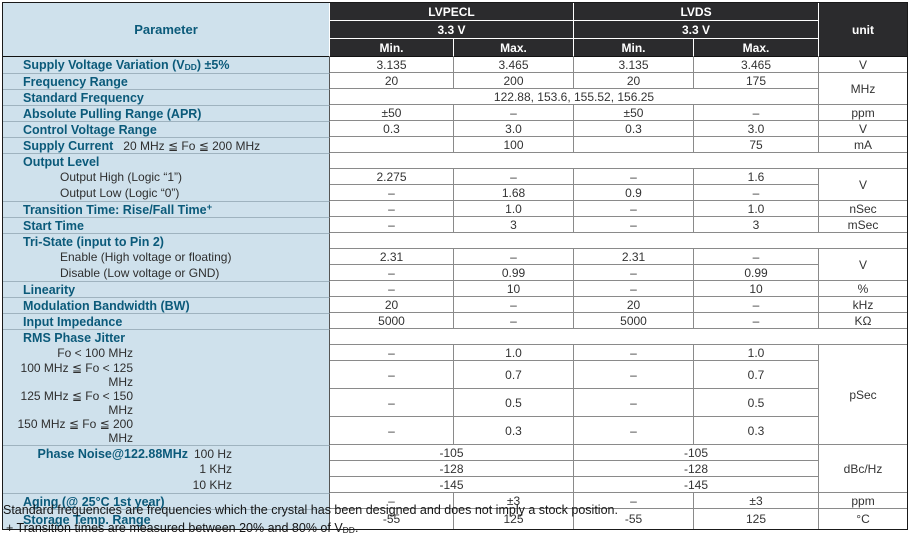 The width and height of the screenshot is (910, 539). I want to click on parameter-header: Parameter, so click(166, 30).